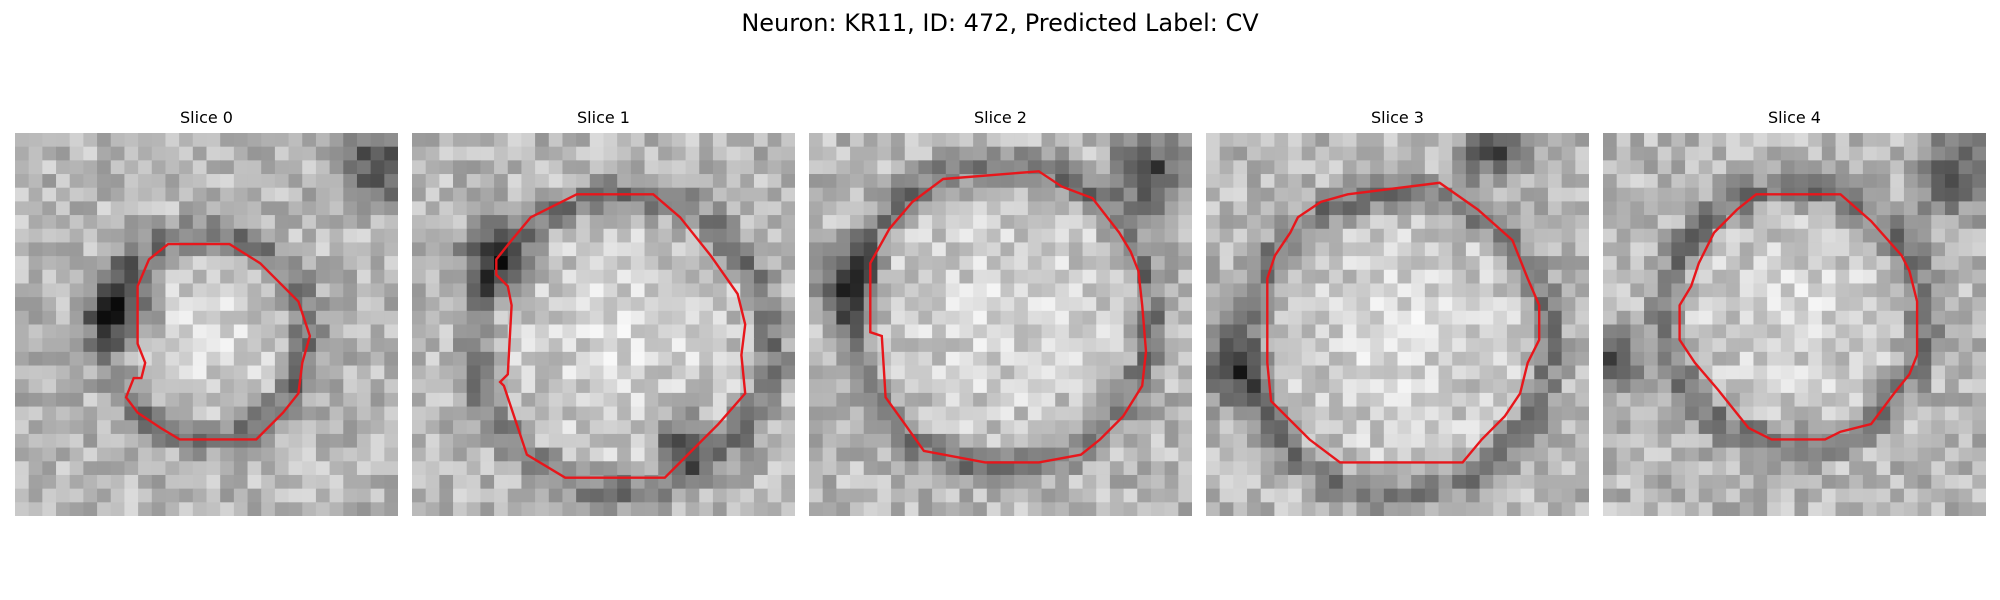 The width and height of the screenshot is (2000, 600). Describe the element at coordinates (1397, 117) in the screenshot. I see `slice-title: Slice 3` at that location.